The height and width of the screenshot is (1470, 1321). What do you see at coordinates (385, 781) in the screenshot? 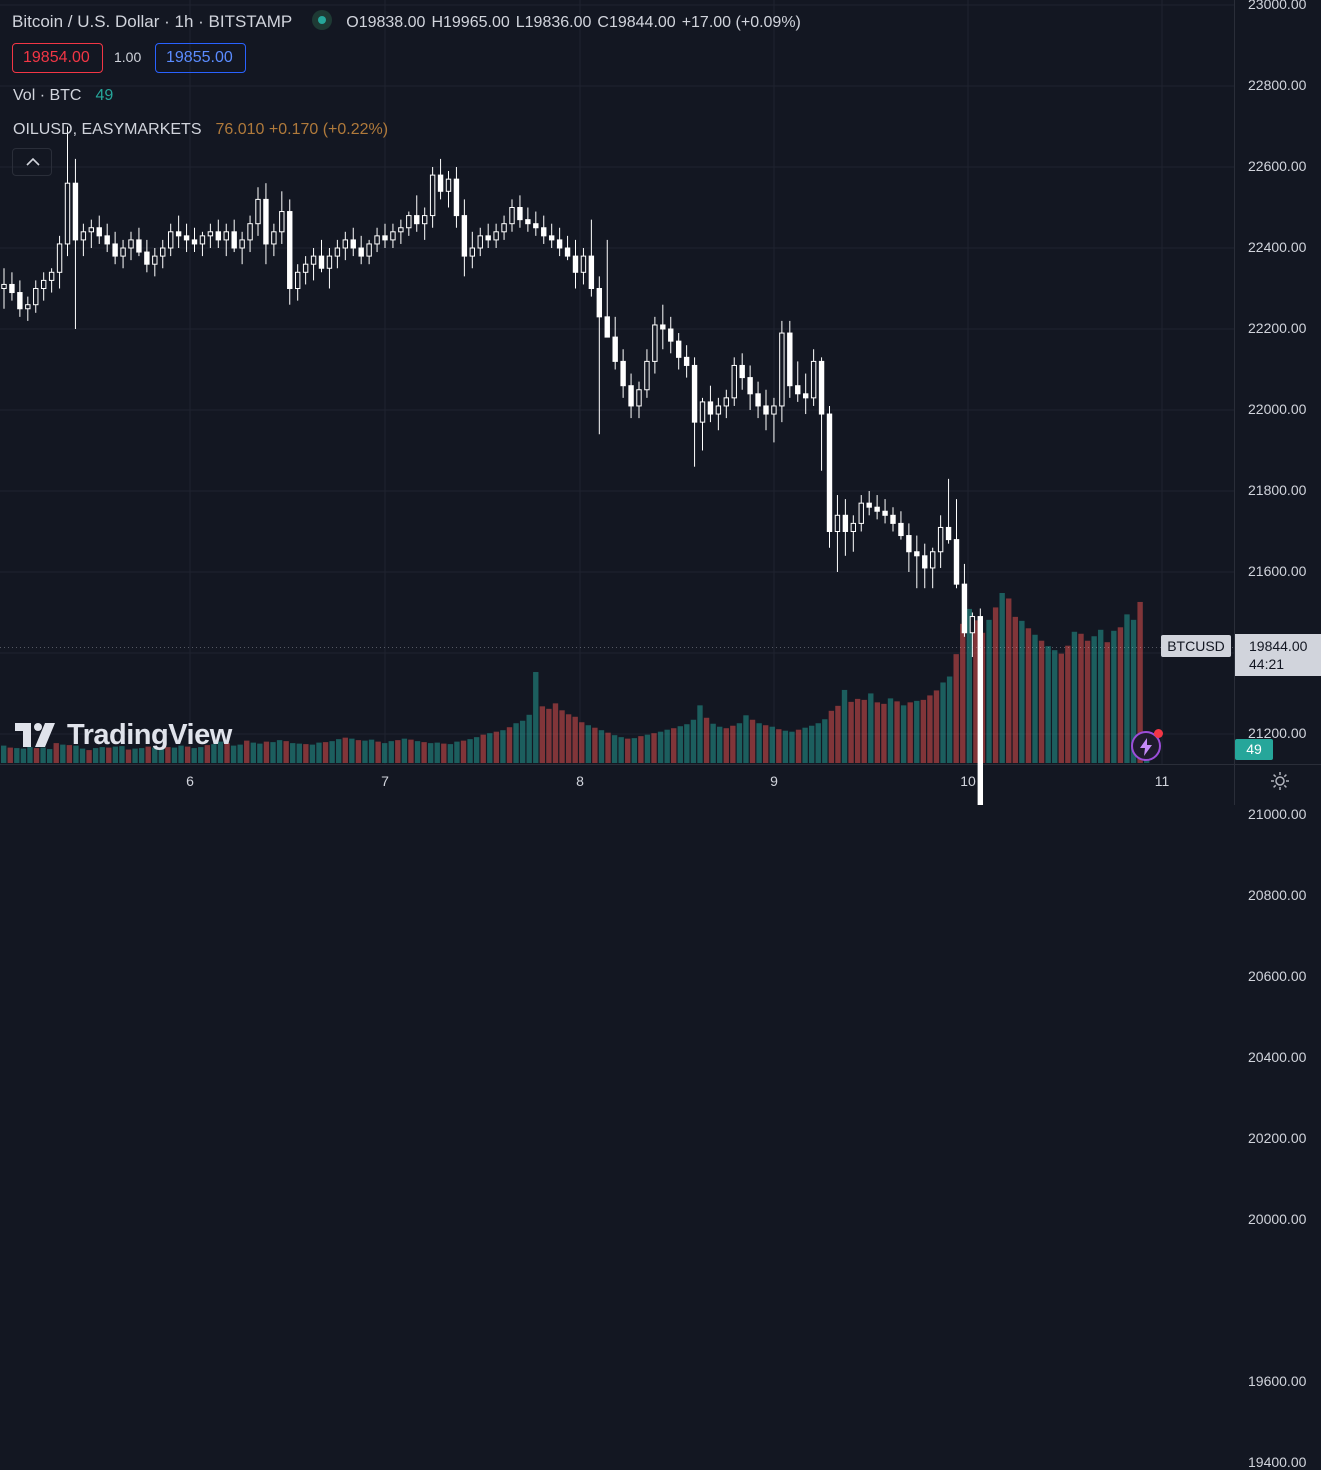
I see `time-tick-label: 7` at bounding box center [385, 781].